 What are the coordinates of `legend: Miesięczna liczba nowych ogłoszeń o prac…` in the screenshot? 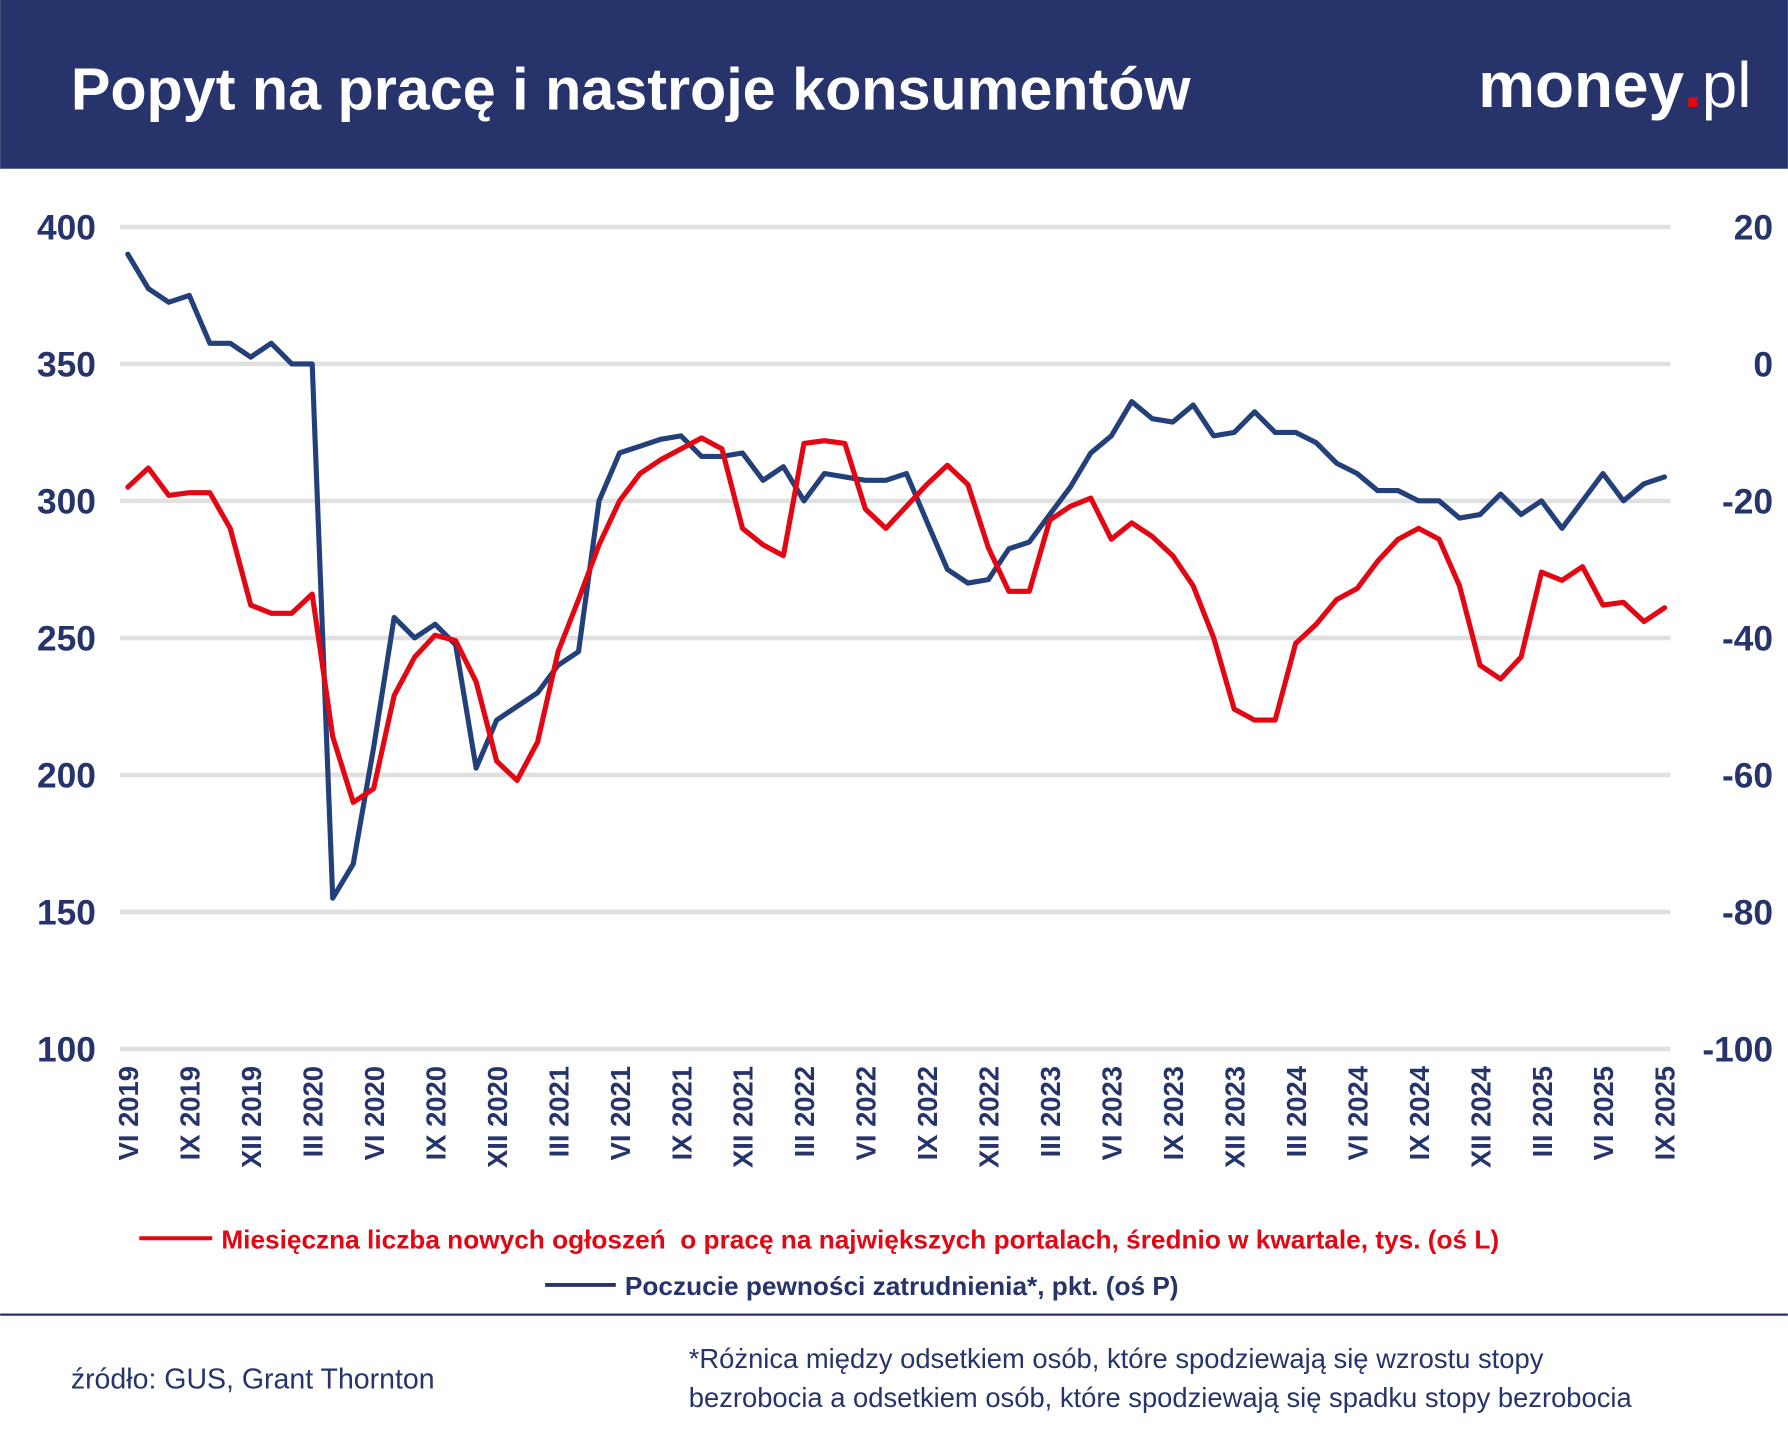 It's located at (819, 1262).